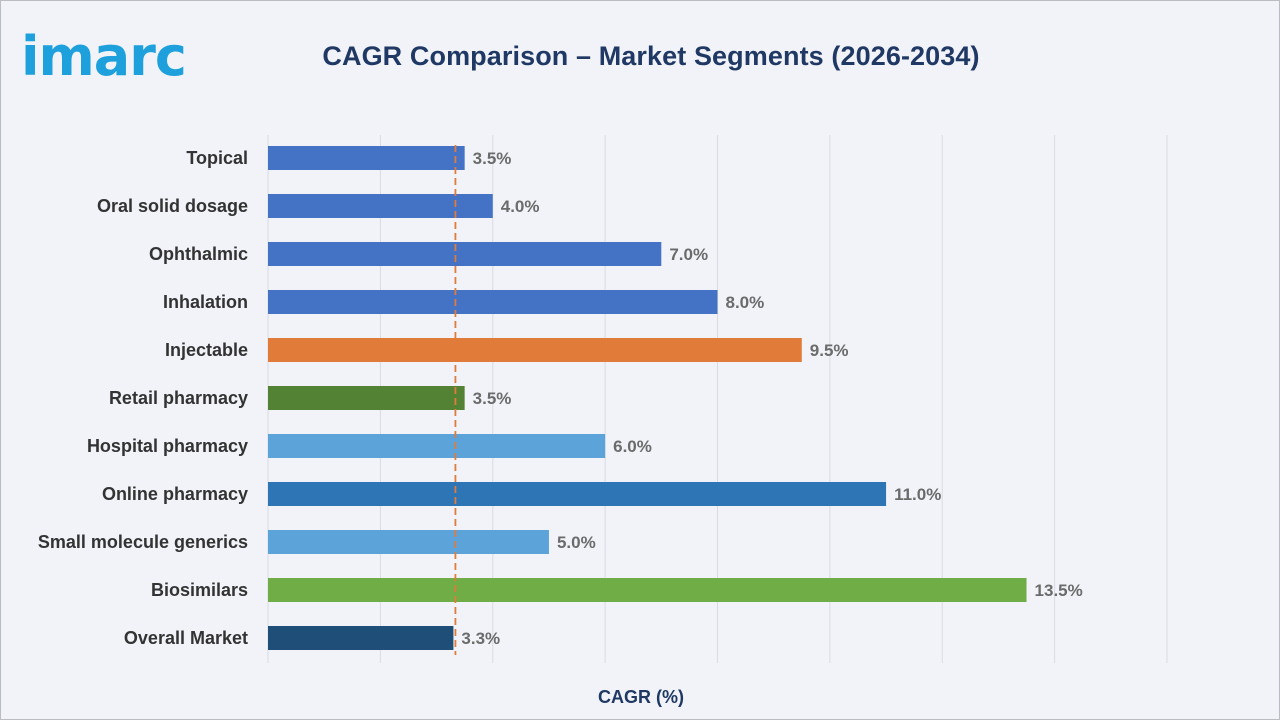  Describe the element at coordinates (178, 398) in the screenshot. I see `category-label: Retail pharmacy` at that location.